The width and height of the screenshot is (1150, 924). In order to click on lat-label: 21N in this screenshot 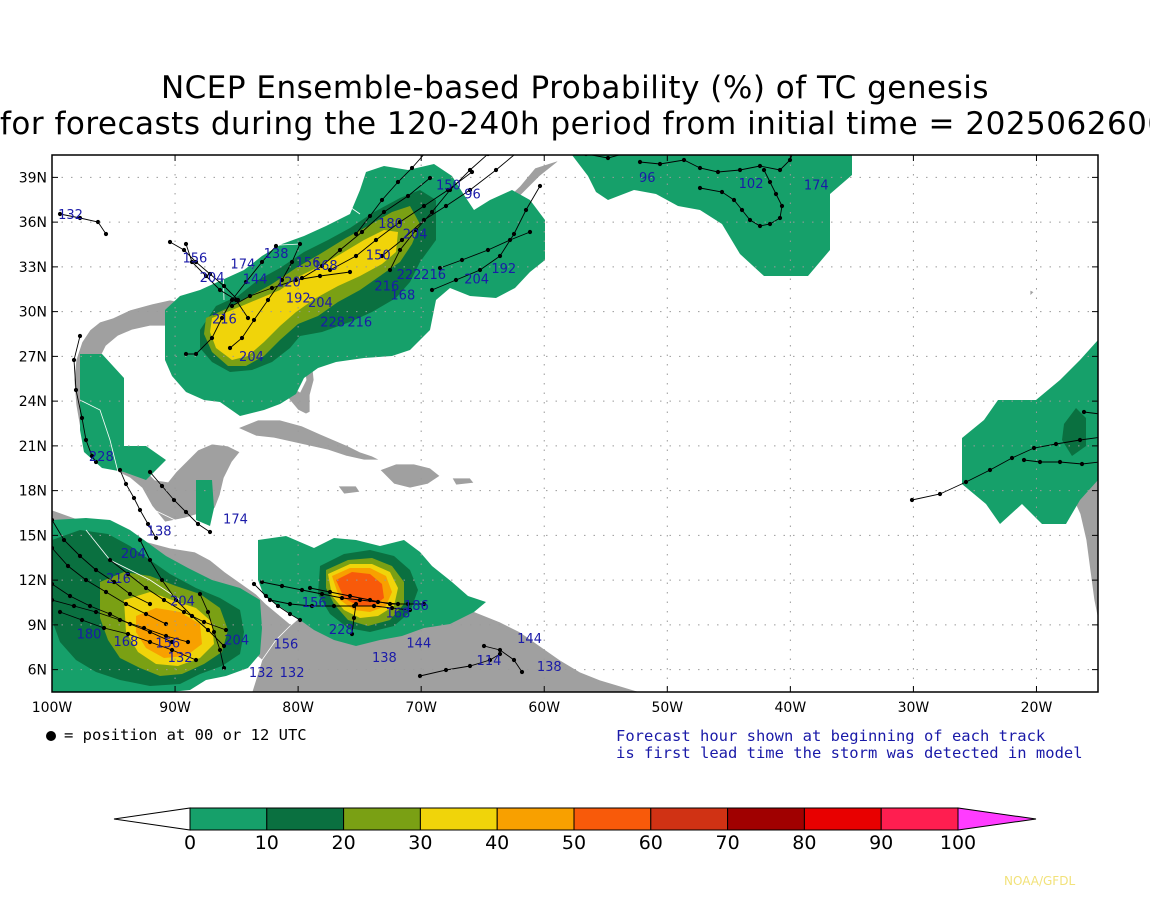, I will do `click(33, 447)`.